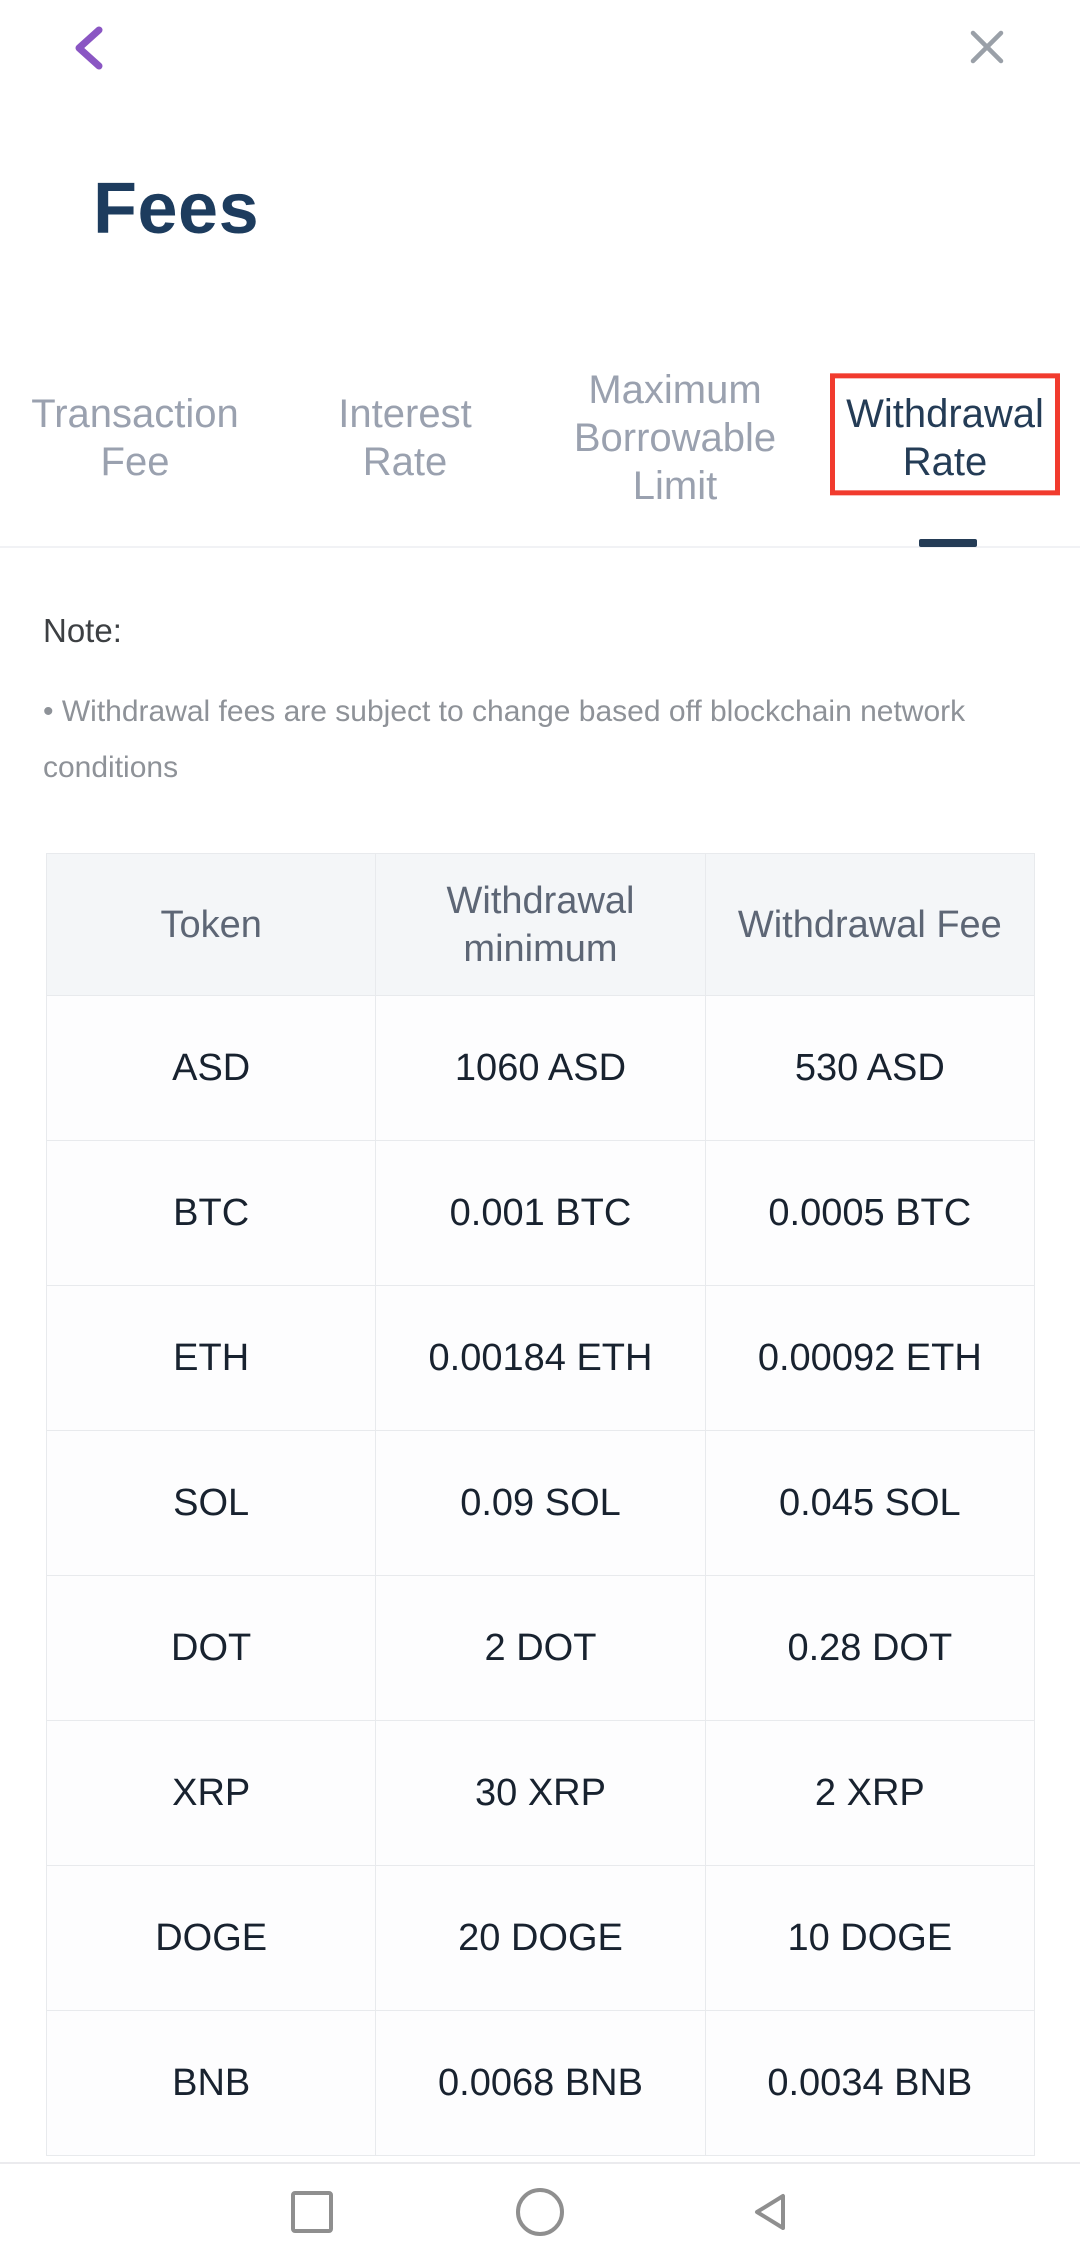  I want to click on home-button, so click(540, 2212).